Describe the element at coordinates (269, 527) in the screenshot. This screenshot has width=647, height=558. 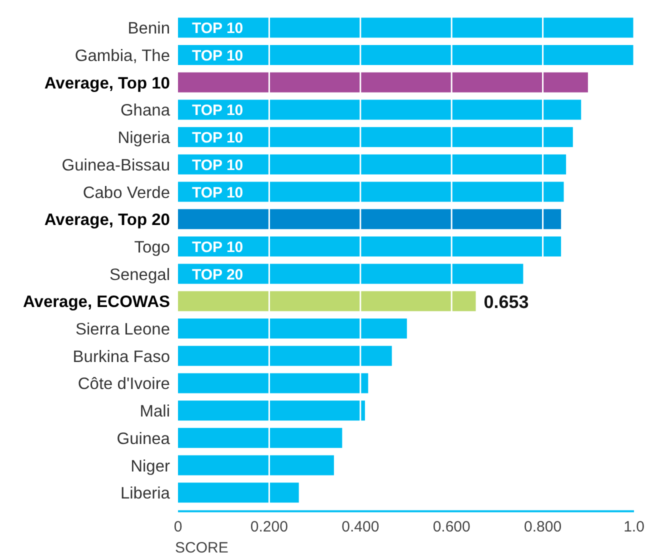
I see `x-tick-label: 0.200` at that location.